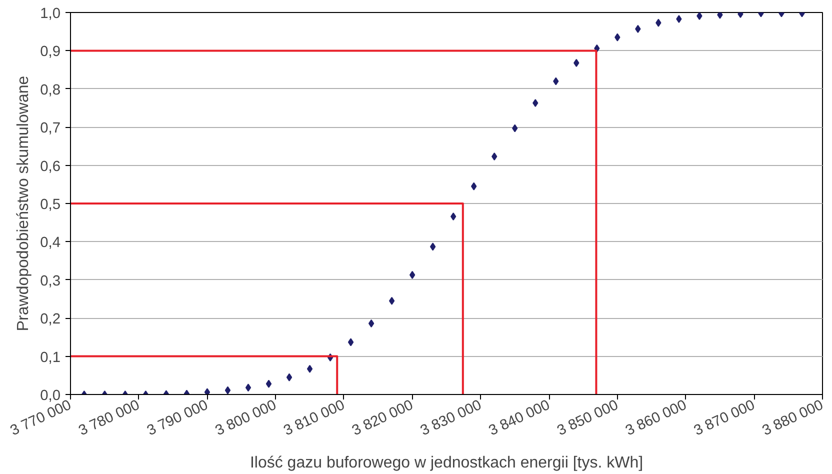 The width and height of the screenshot is (832, 474). What do you see at coordinates (447, 463) in the screenshot?
I see `x-axis-title: Ilość gazu buforowego w jednostkach energii [tys. kWh]` at bounding box center [447, 463].